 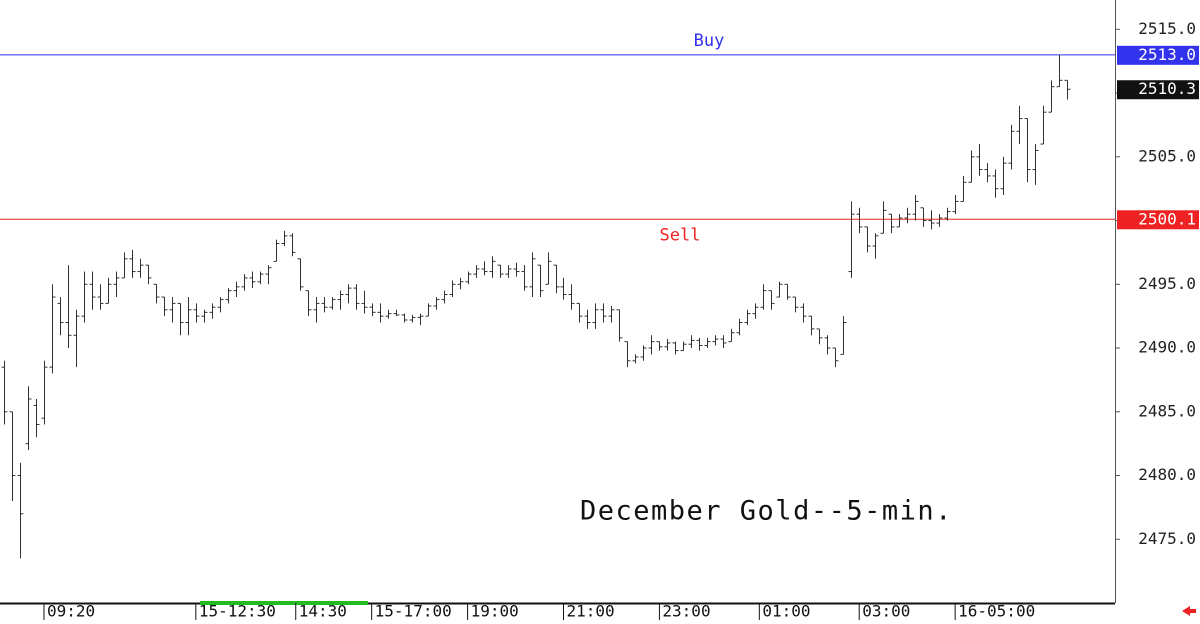 What do you see at coordinates (284, 603) in the screenshot?
I see `session-highlight` at bounding box center [284, 603].